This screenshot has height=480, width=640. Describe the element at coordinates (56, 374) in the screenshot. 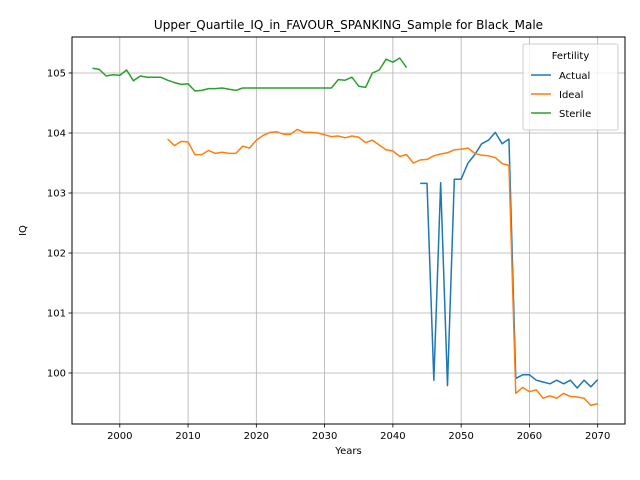

I see `y-tick-label: 100` at that location.